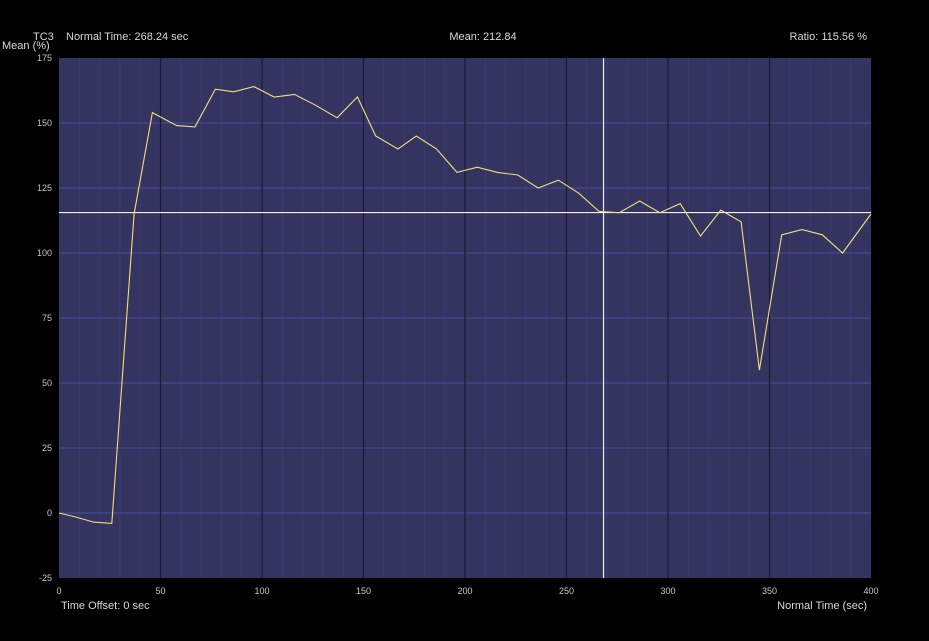 This screenshot has height=641, width=929. I want to click on y-axis-ticks: -25 0 25 50 75 100 125 150 175, so click(44, 318).